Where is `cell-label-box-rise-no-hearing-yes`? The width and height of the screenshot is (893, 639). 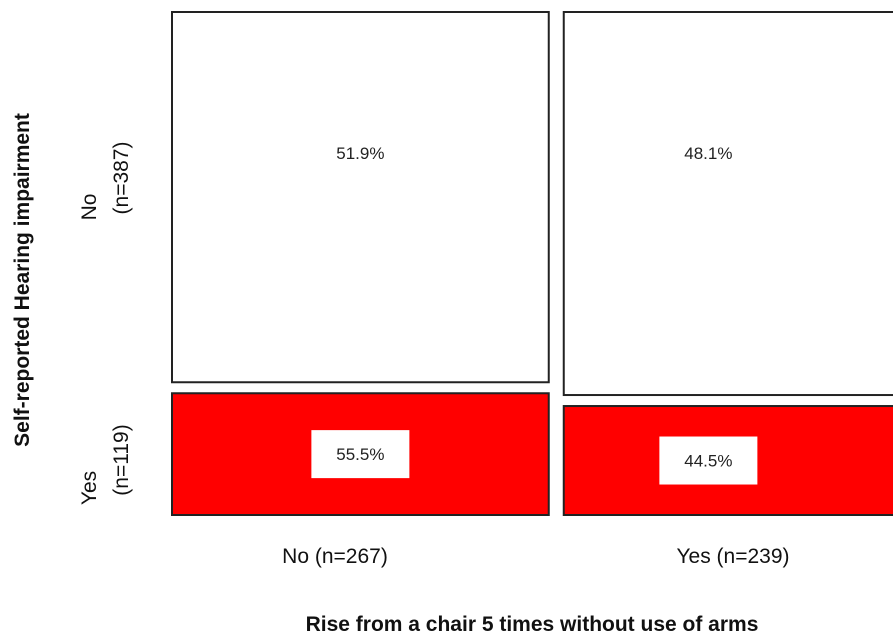 cell-label-box-rise-no-hearing-yes is located at coordinates (360, 454).